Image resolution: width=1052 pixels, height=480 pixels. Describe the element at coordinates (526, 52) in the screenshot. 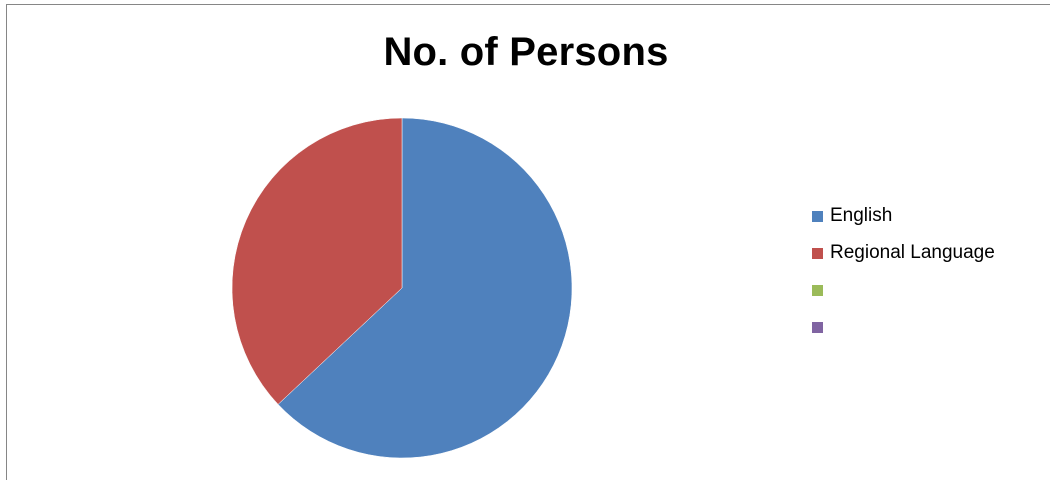

I see `chart-title: No. of Persons` at that location.